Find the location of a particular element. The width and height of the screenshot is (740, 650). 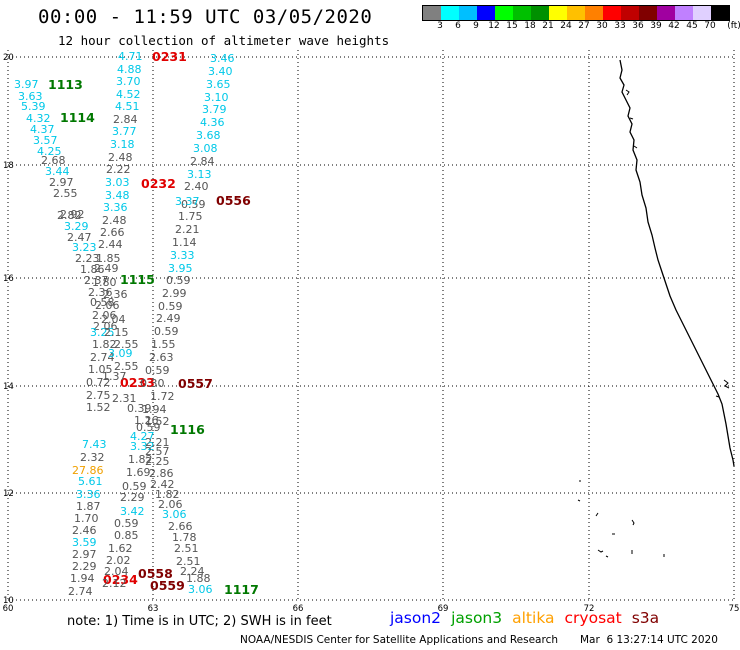

wave-height-value: 2.86 is located at coordinates (161, 473).